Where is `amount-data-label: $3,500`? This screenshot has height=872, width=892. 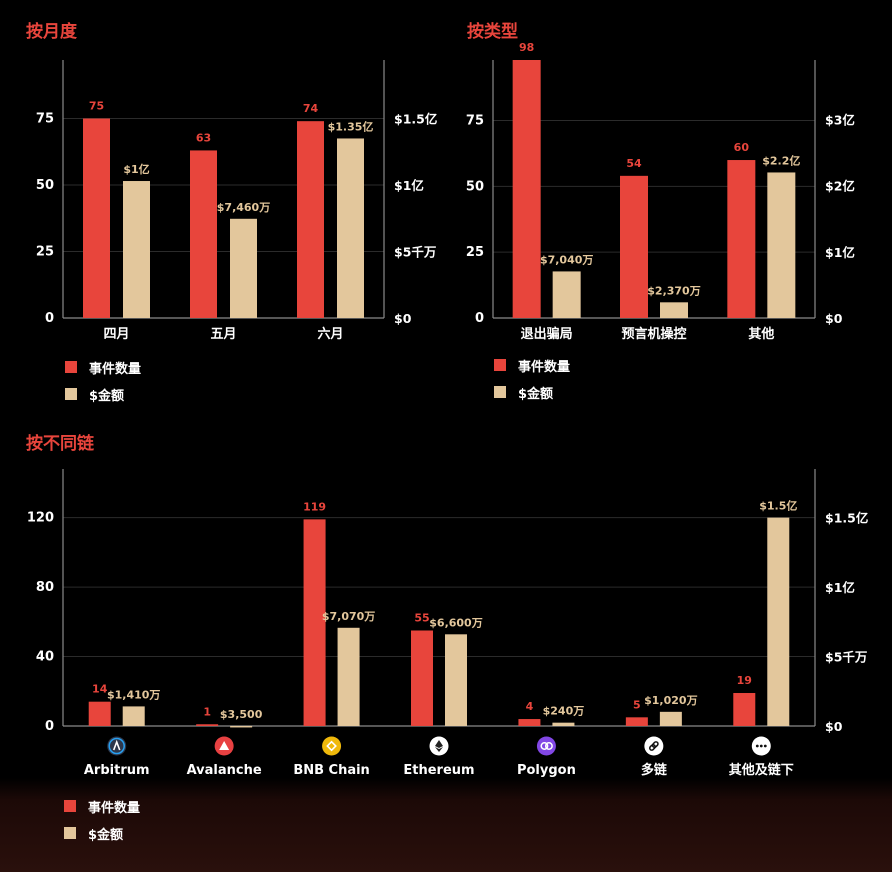
amount-data-label: $3,500 is located at coordinates (241, 714).